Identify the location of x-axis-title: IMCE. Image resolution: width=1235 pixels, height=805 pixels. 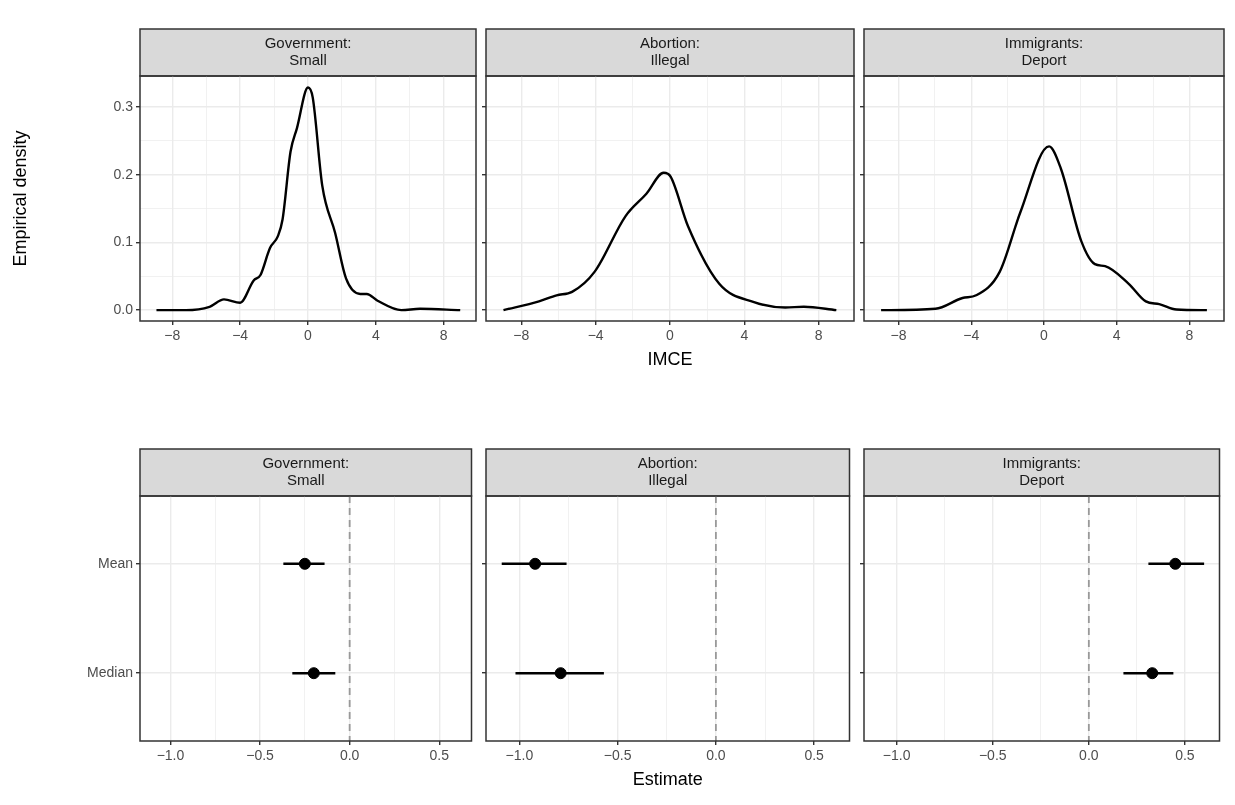
(670, 359).